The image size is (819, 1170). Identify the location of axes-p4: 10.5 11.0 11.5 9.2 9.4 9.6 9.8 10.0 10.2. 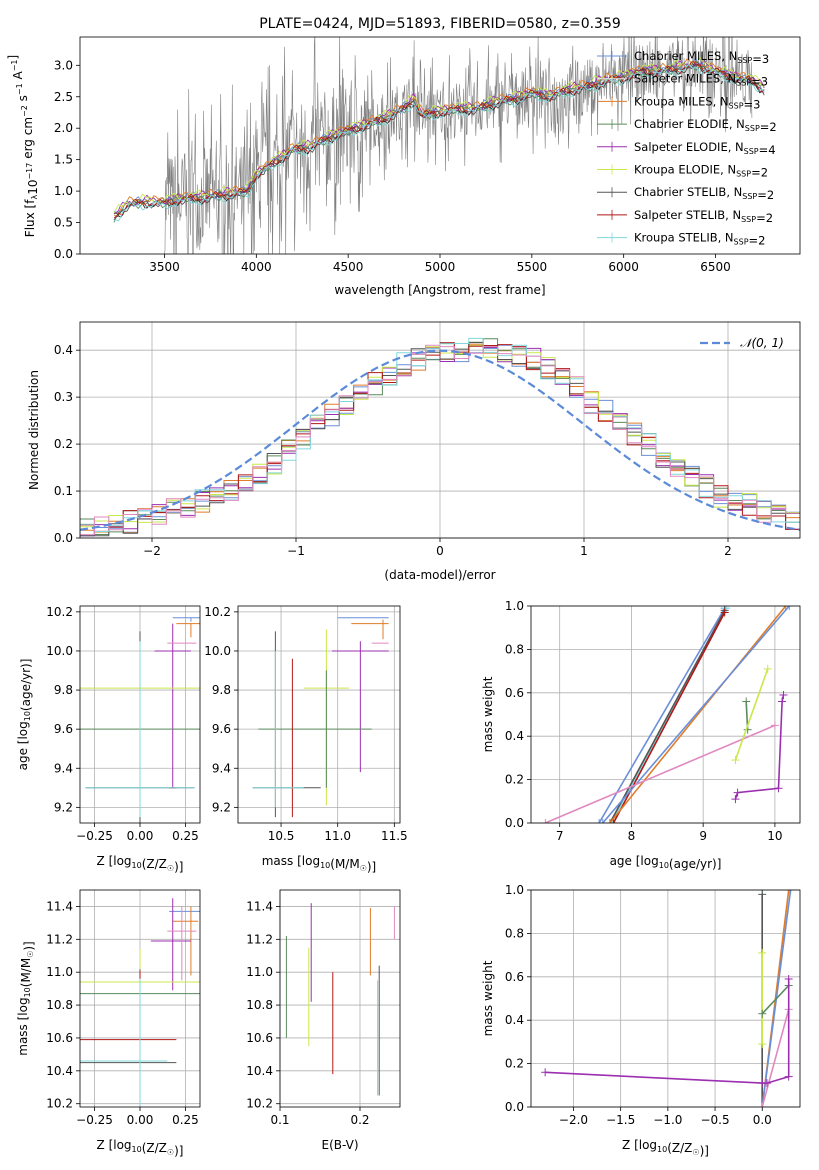
(305, 724).